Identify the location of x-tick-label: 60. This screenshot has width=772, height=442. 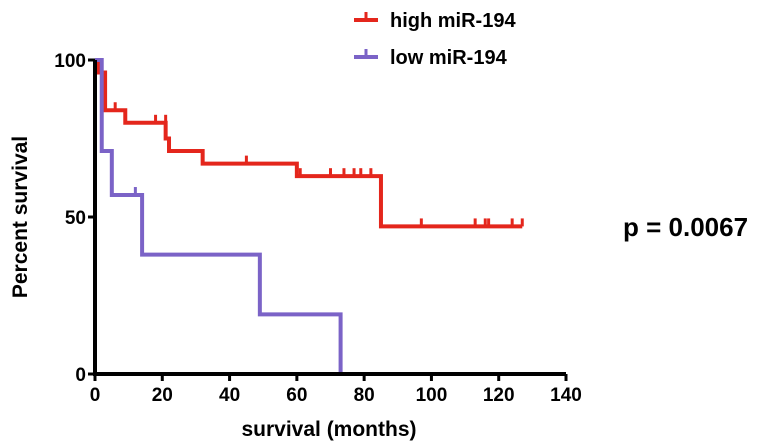
(296, 395).